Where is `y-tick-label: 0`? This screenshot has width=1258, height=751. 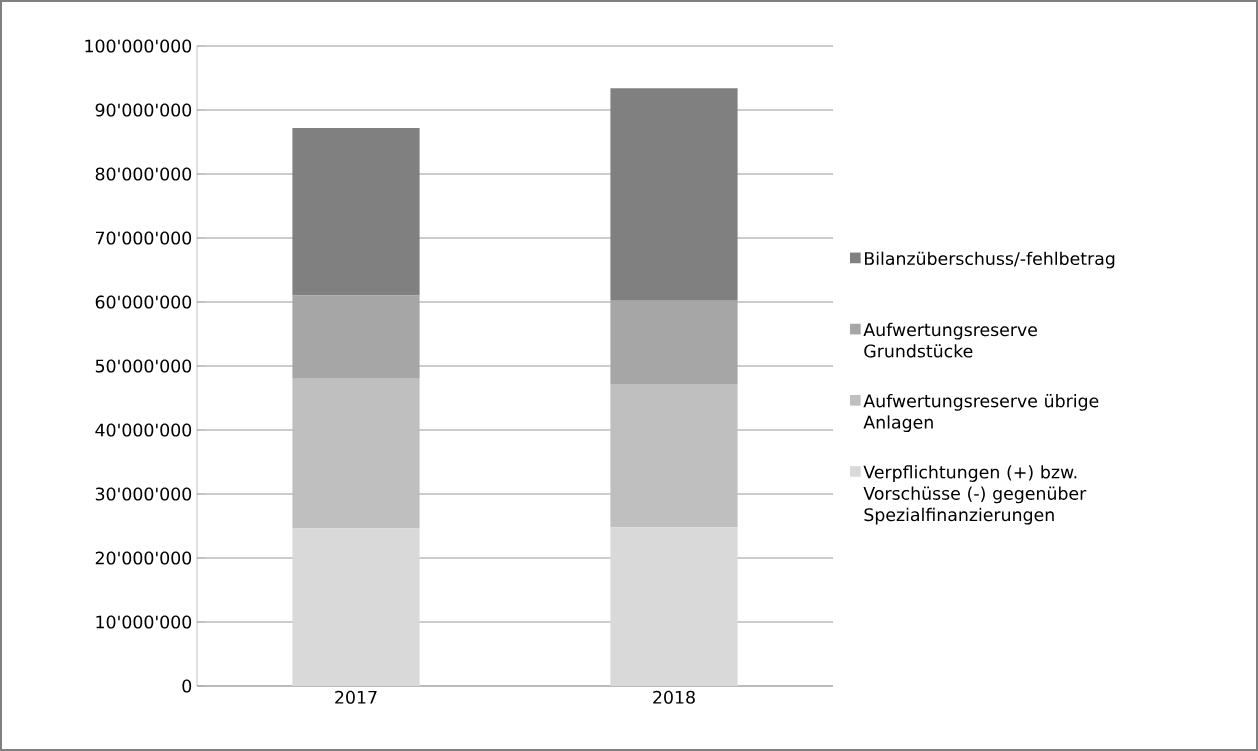
y-tick-label: 0 is located at coordinates (187, 686).